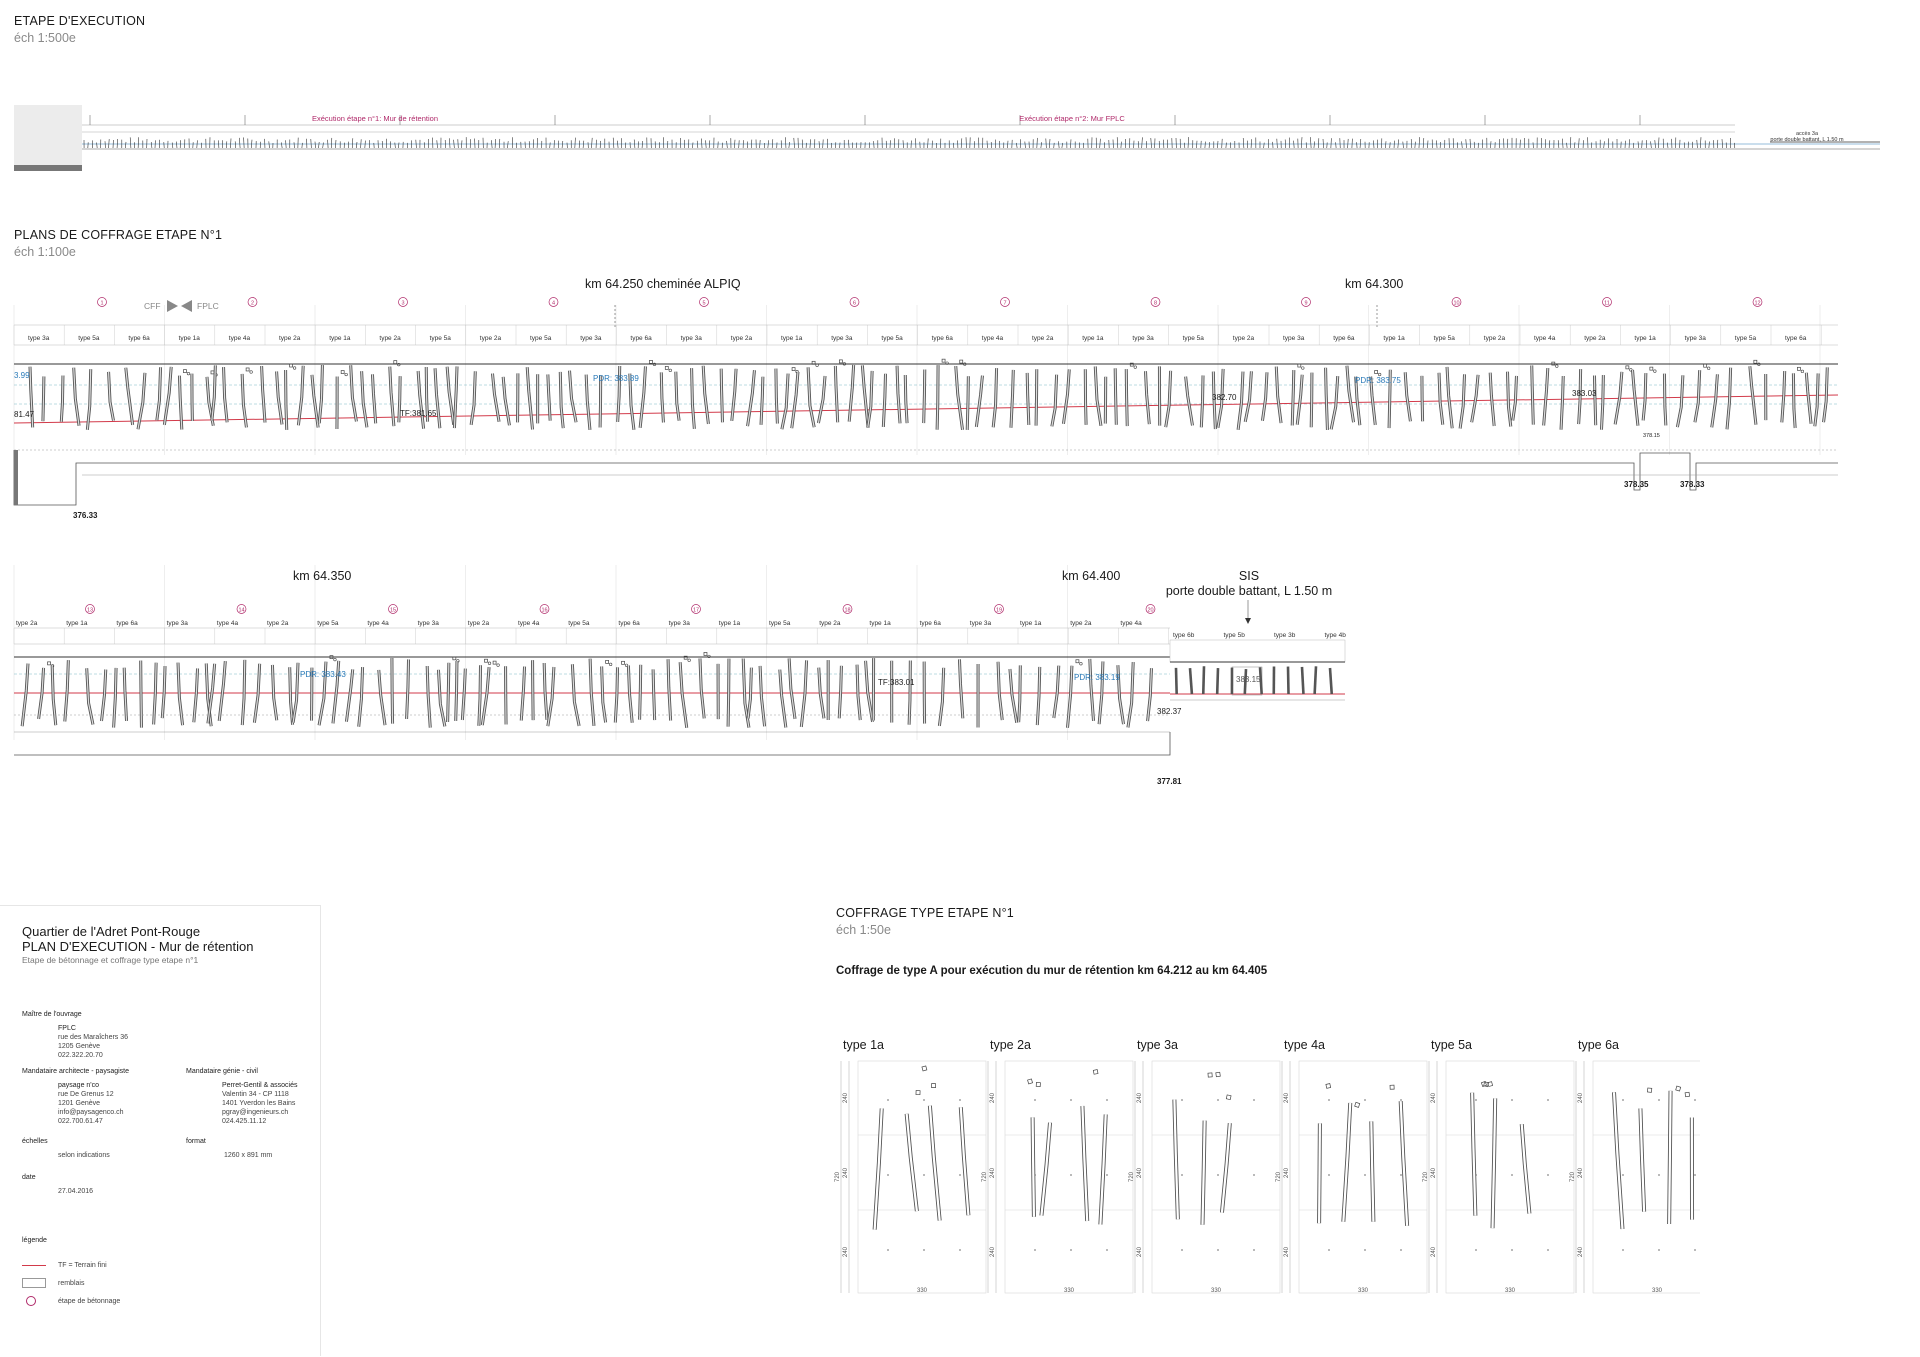 This screenshot has height=1357, width=1920. I want to click on strip-note-1: accès 3a, so click(1807, 134).